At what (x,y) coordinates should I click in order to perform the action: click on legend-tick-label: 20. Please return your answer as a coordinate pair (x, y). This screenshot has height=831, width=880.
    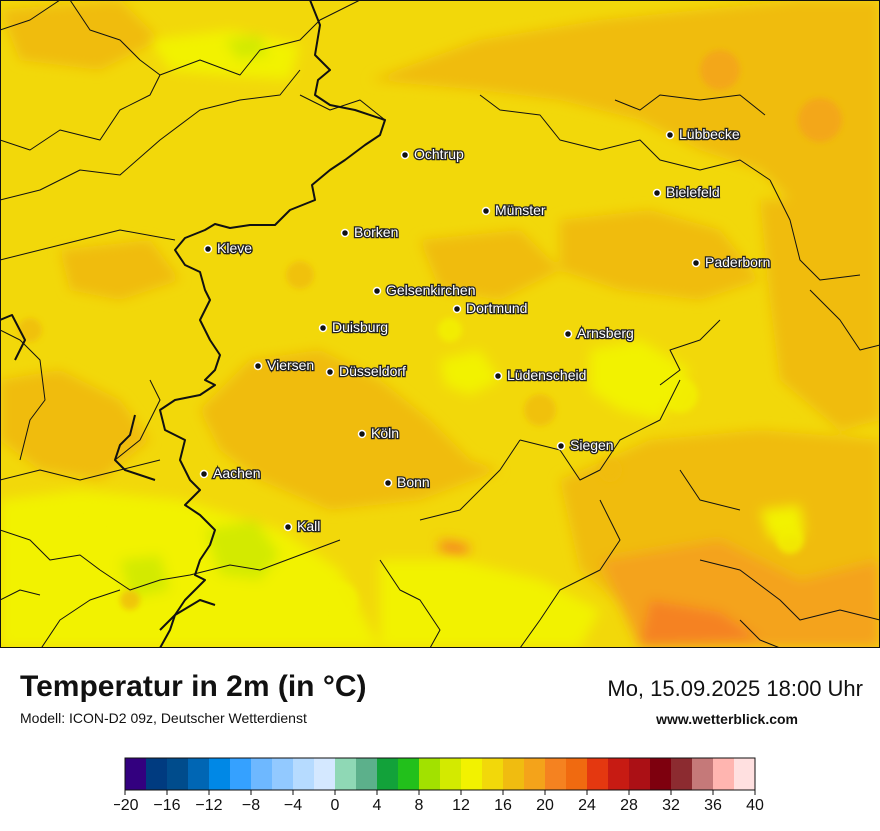
    Looking at the image, I should click on (545, 805).